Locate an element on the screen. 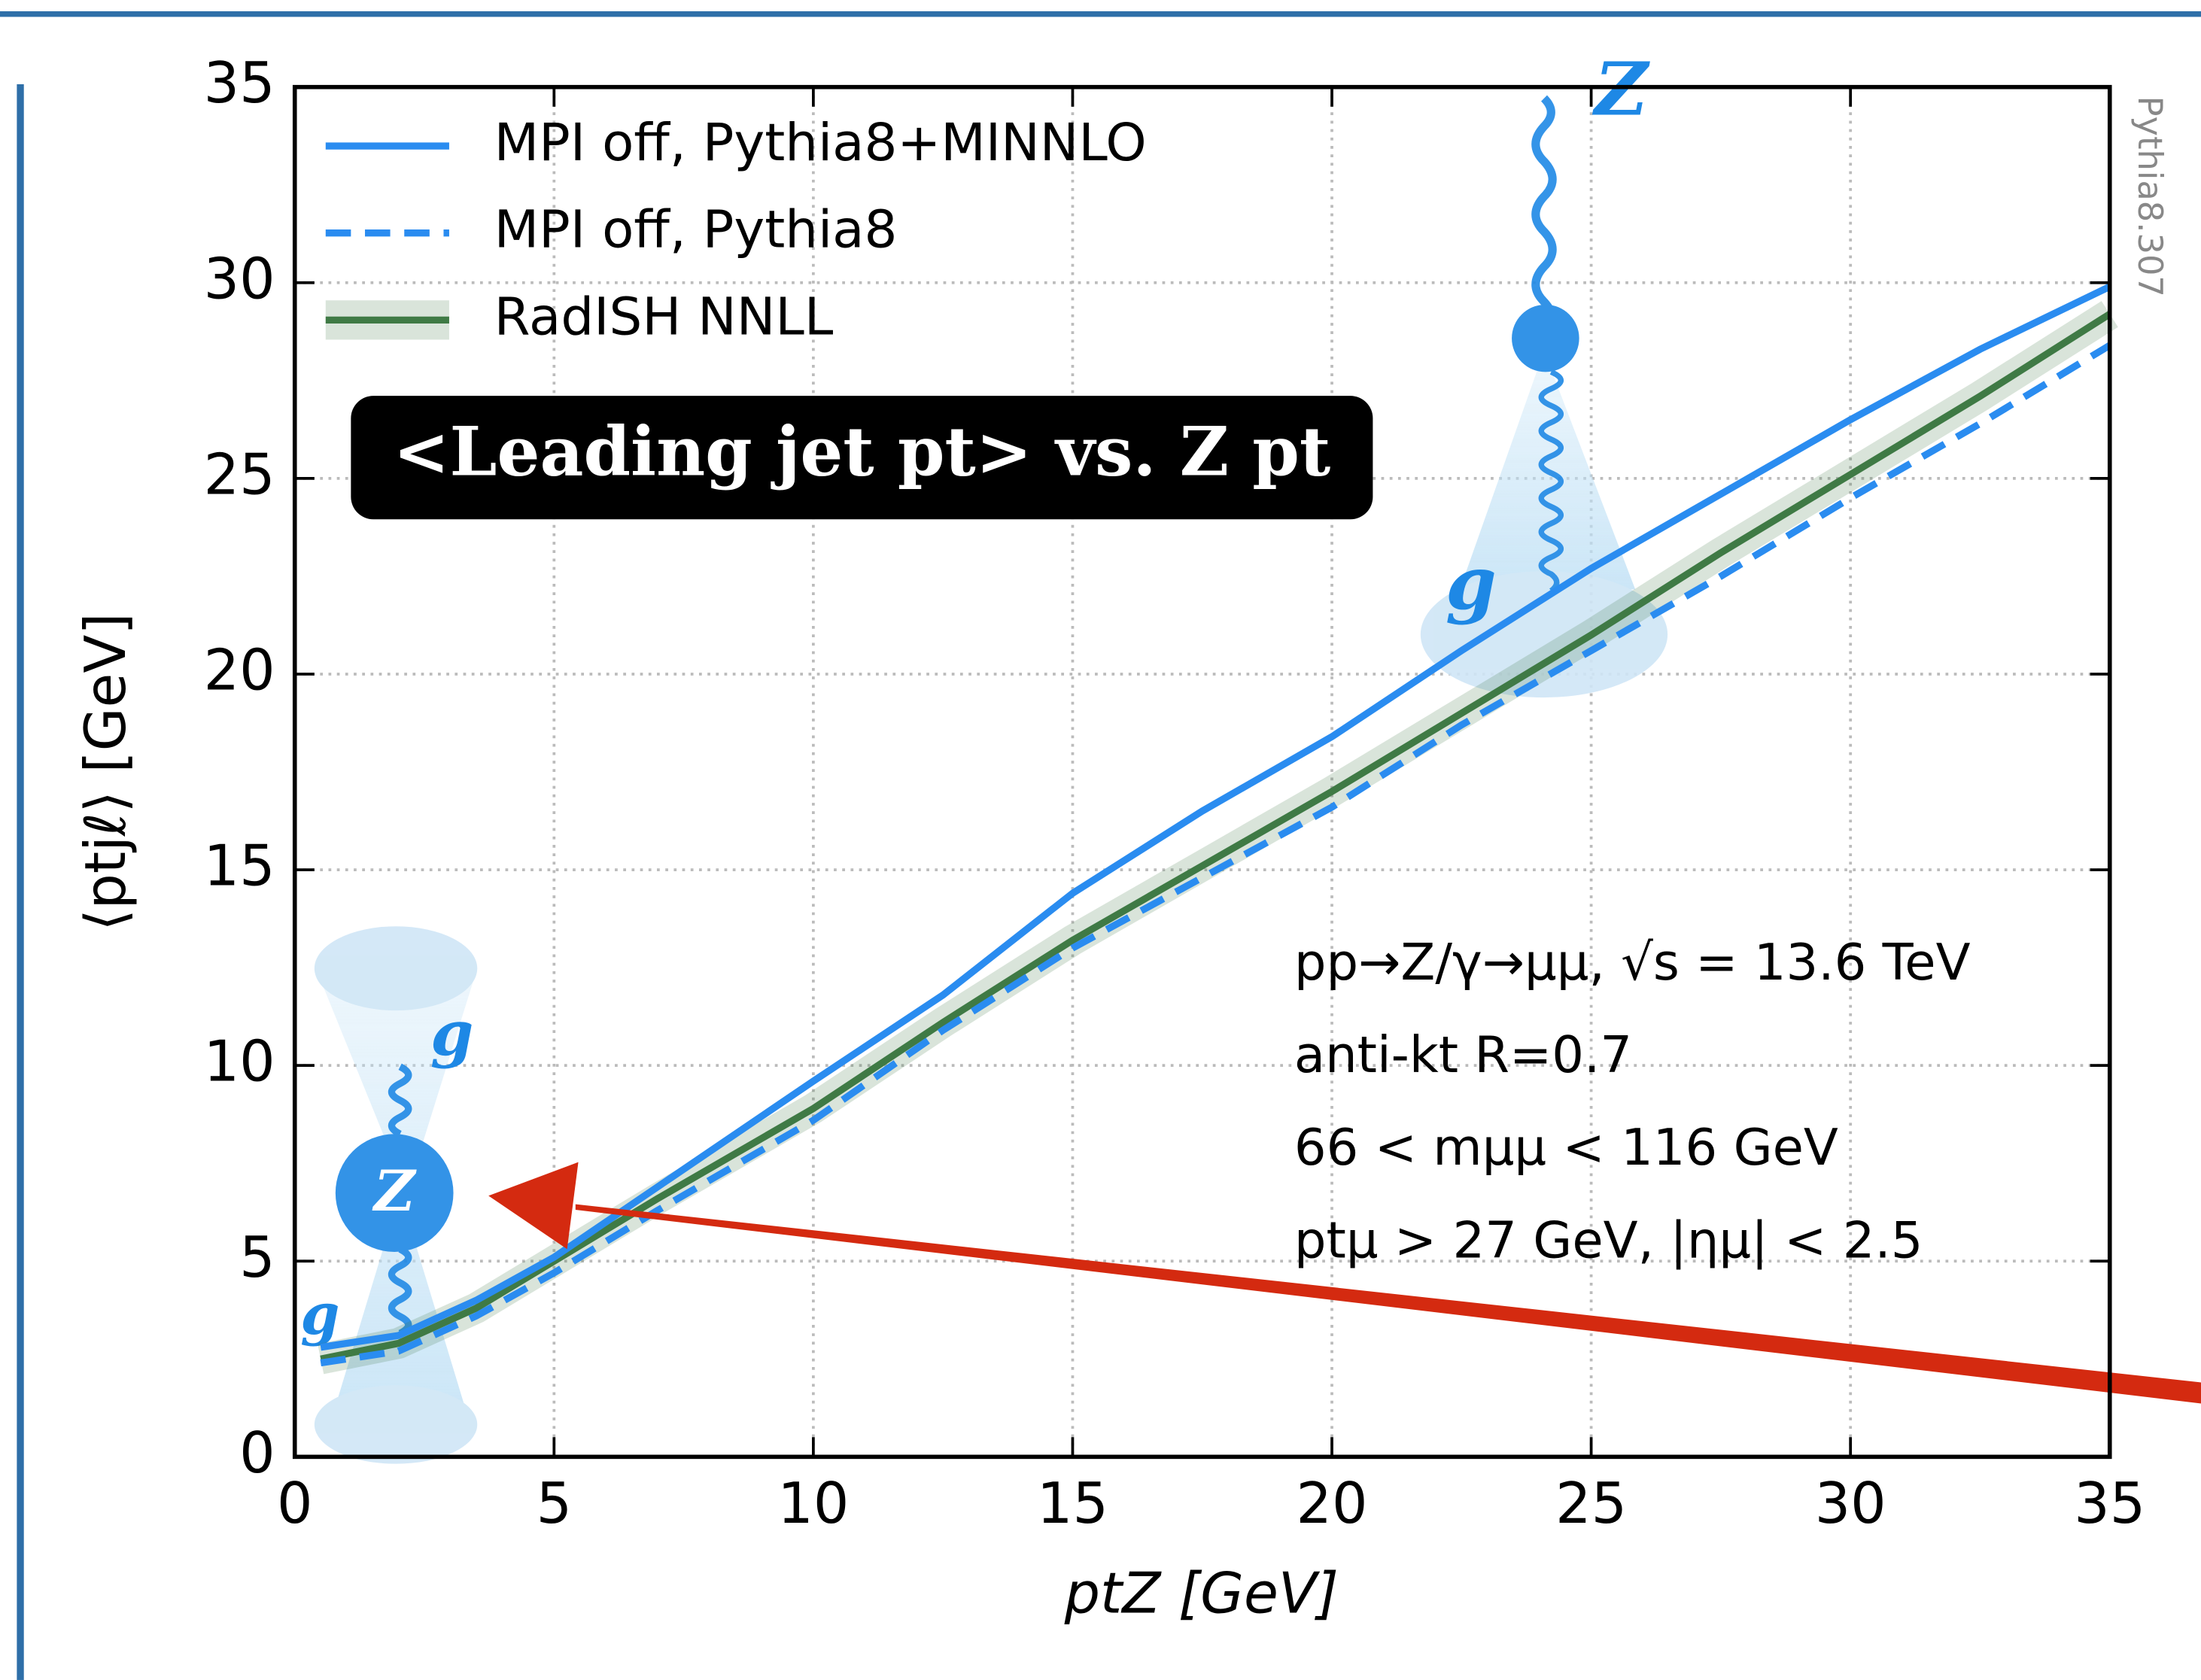 Image resolution: width=2201 pixels, height=1680 pixels. y-tick-label: 20 is located at coordinates (239, 670).